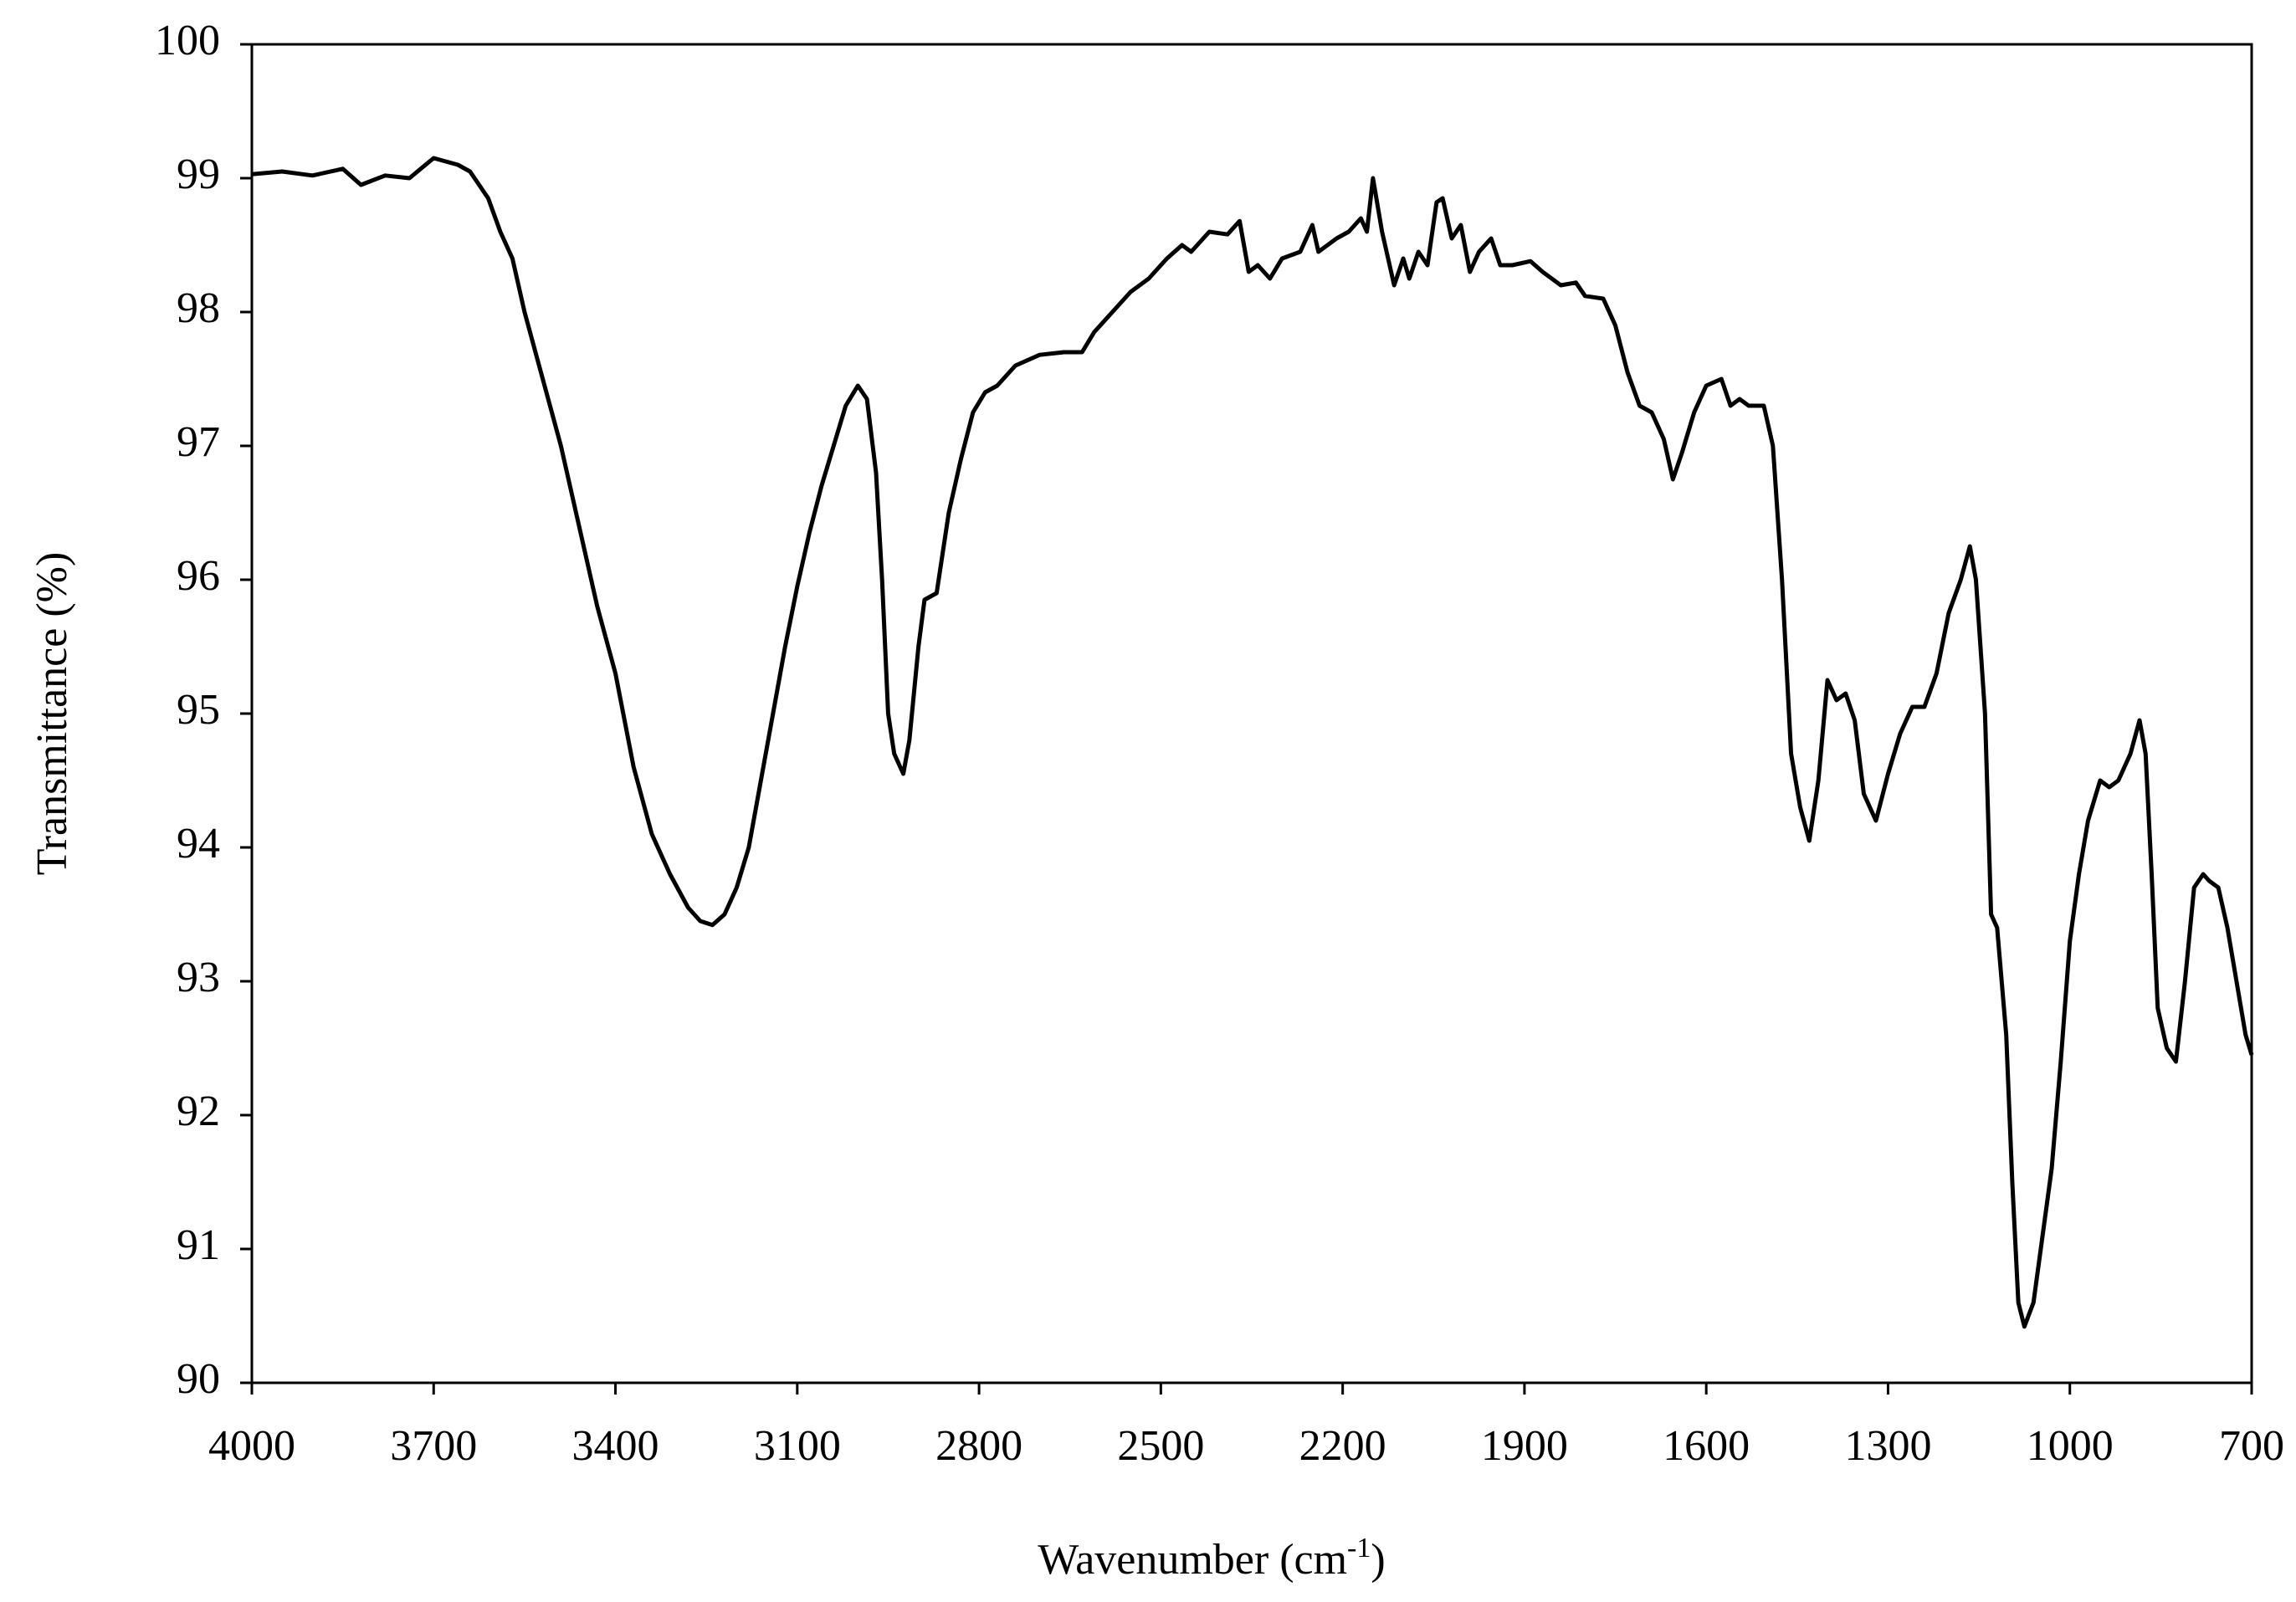  Describe the element at coordinates (198, 977) in the screenshot. I see `y-tick-label: 93` at that location.